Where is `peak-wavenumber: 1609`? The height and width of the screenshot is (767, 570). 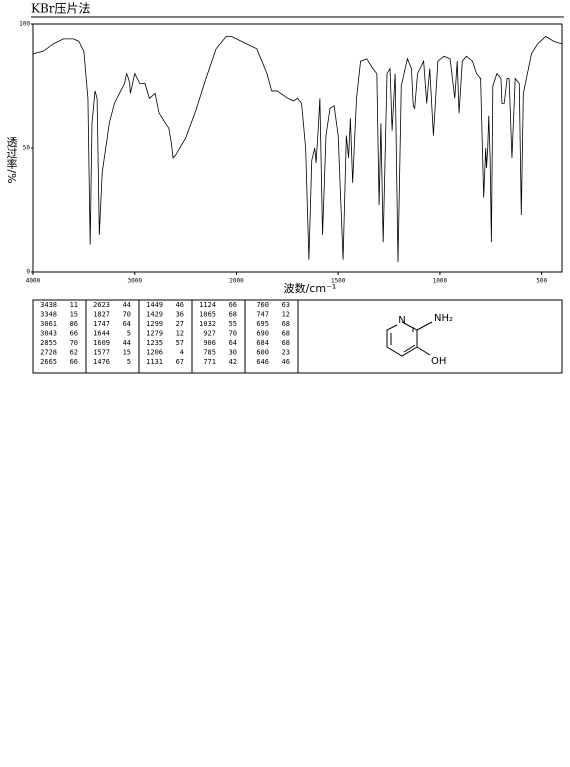
peak-wavenumber: 1609 is located at coordinates (101, 343).